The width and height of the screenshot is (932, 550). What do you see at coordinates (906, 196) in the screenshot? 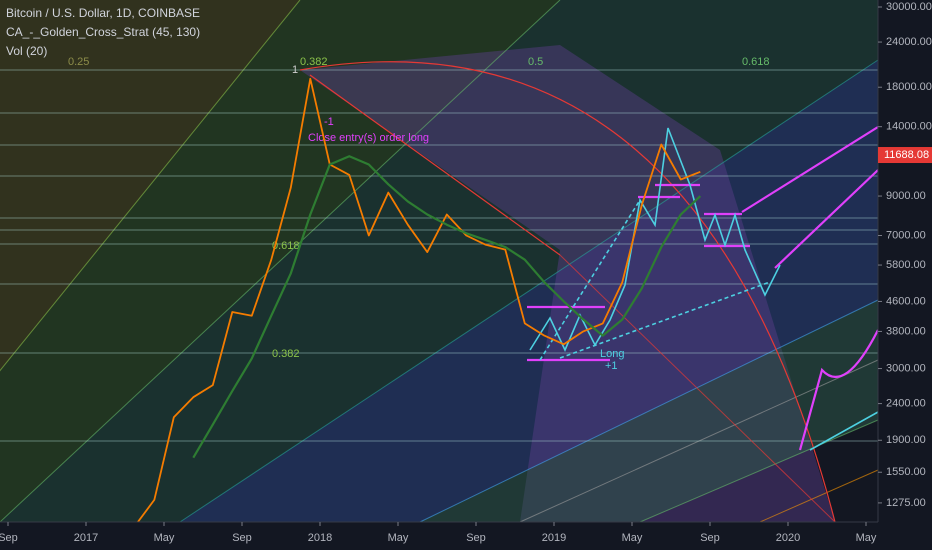
I see `y-tick-label: 9000.00` at bounding box center [906, 196].